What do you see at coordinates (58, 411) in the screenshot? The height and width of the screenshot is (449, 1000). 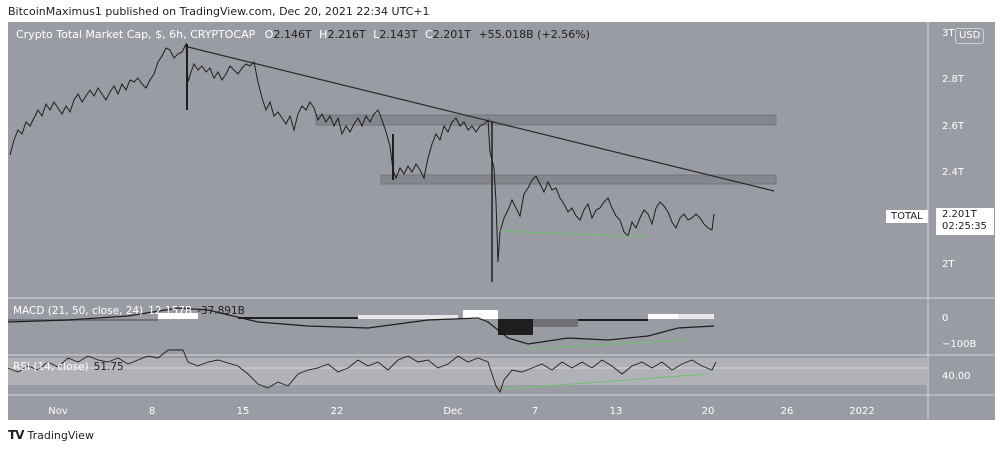 I see `time-tick: Nov` at bounding box center [58, 411].